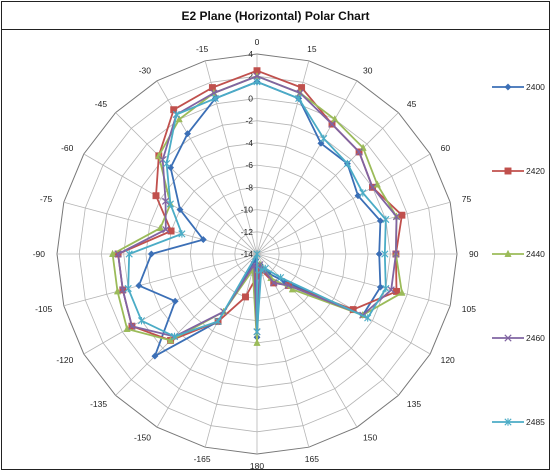 This screenshot has width=552, height=472. I want to click on angle-tick-label: -165, so click(202, 459).